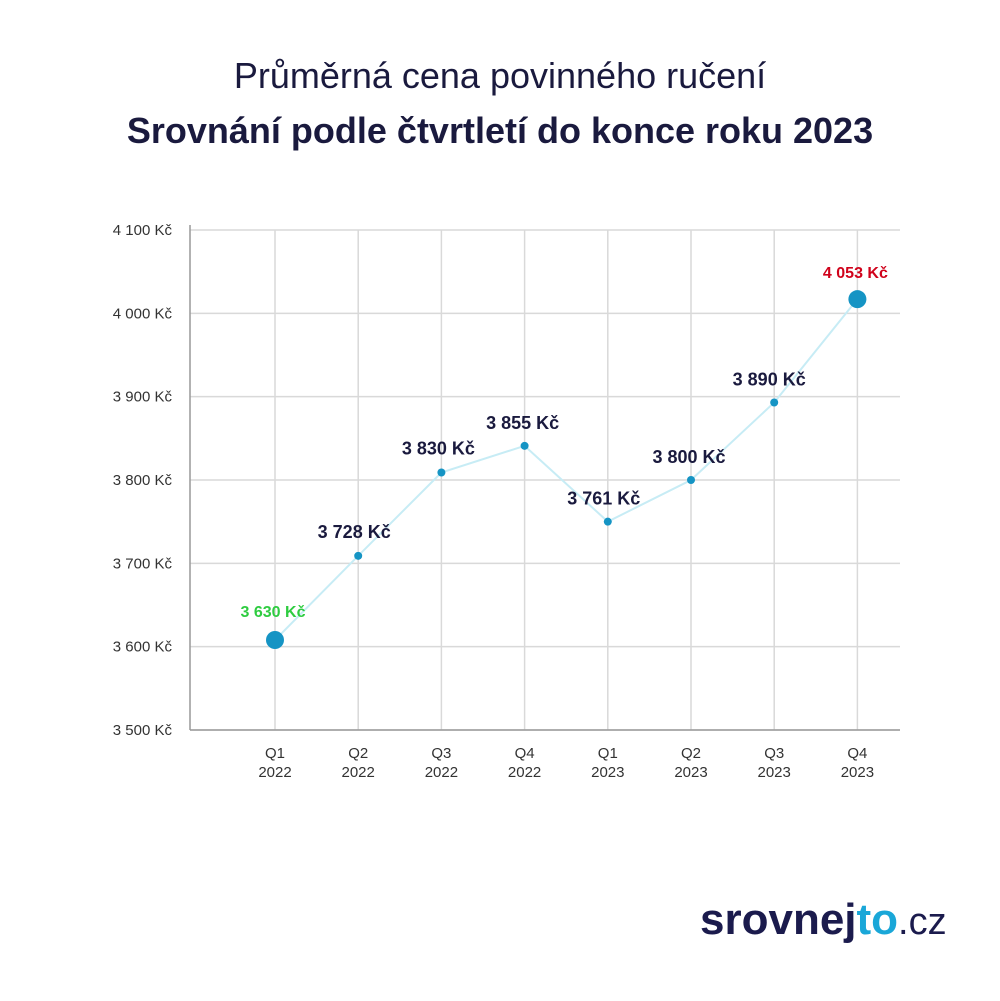 Image resolution: width=1000 pixels, height=1001 pixels. Describe the element at coordinates (769, 380) in the screenshot. I see `data-label: 3 890 Kč` at that location.